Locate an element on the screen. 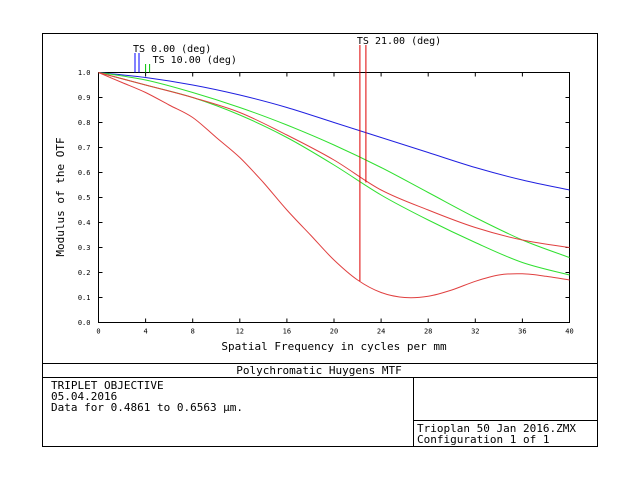 The height and width of the screenshot is (481, 640). field-label-21: TS 21.00 (deg) is located at coordinates (399, 41).